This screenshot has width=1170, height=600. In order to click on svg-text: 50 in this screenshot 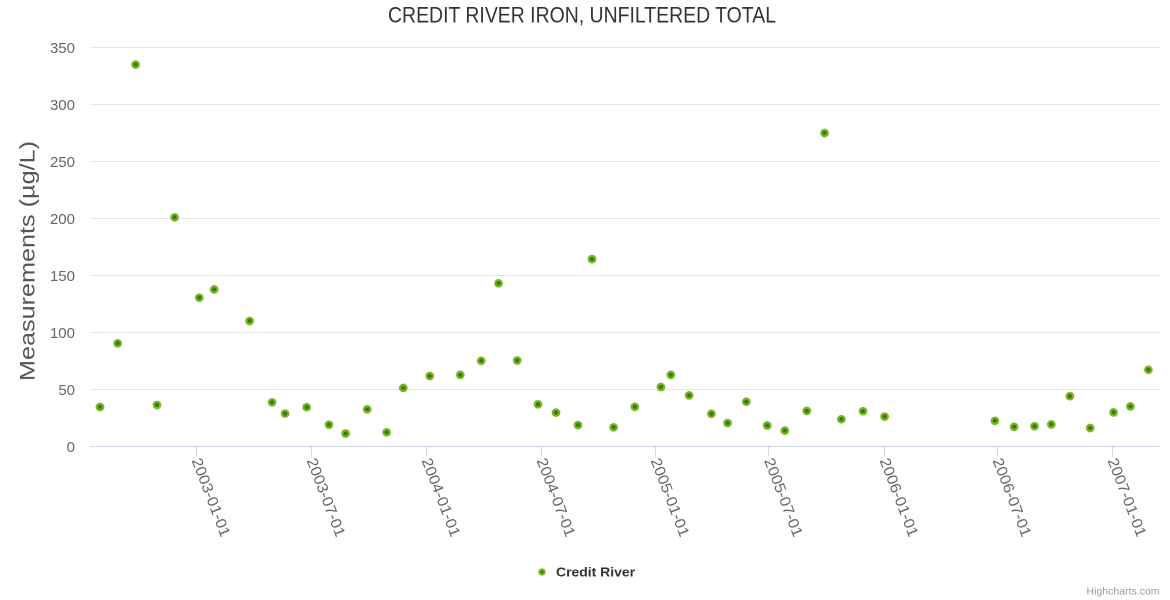, I will do `click(66, 390)`.